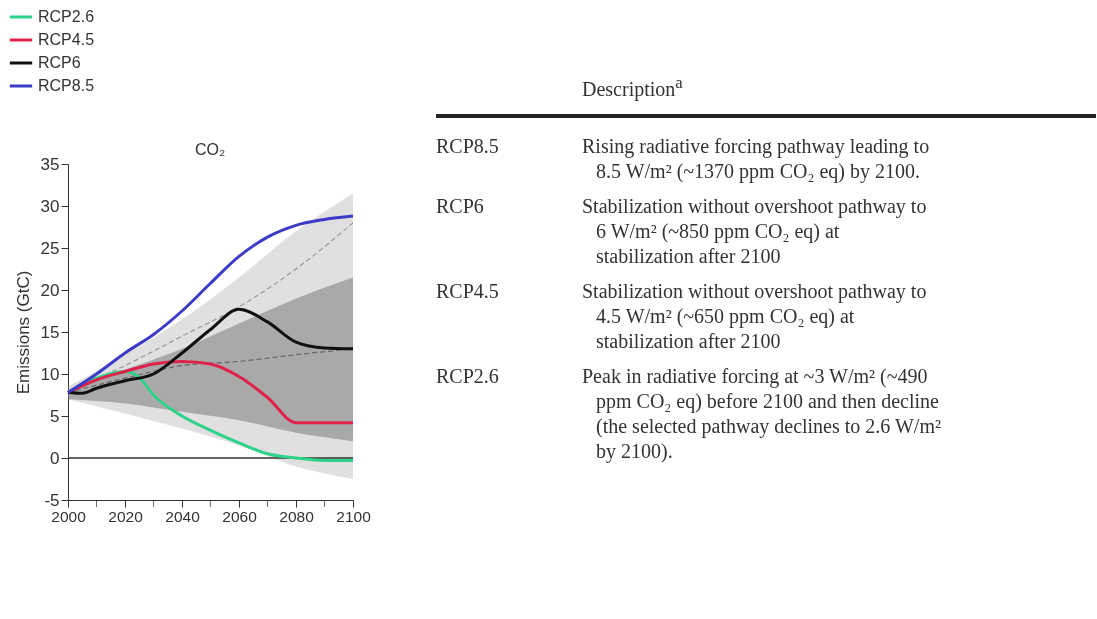  I want to click on text: RCP6, so click(460, 206).